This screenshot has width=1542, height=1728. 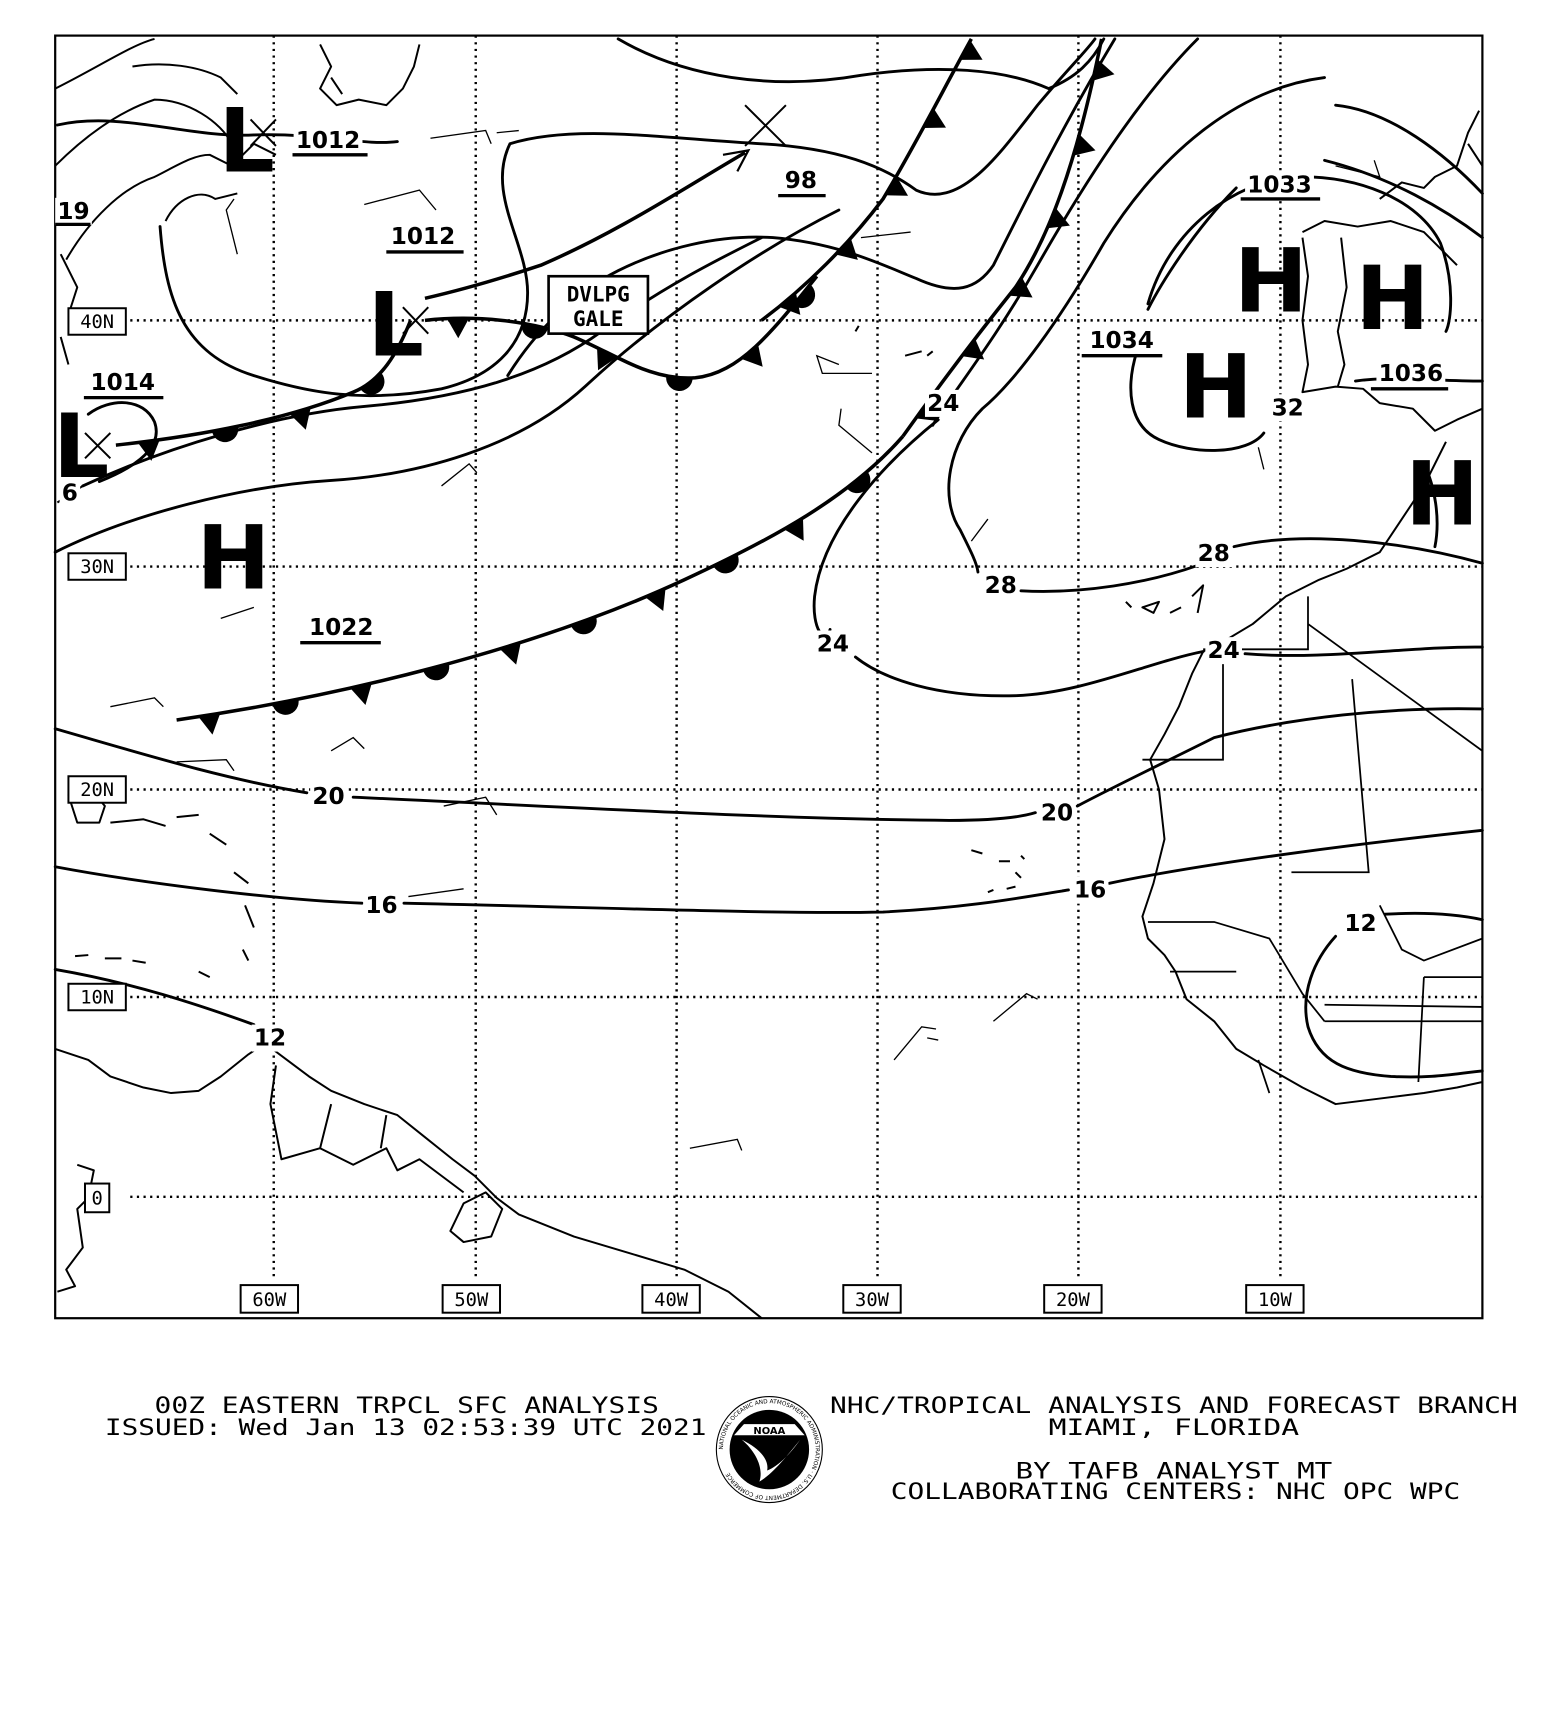 What do you see at coordinates (1173, 1471) in the screenshot?
I see `analyst-credit: BY TAFB ANALYST MT` at bounding box center [1173, 1471].